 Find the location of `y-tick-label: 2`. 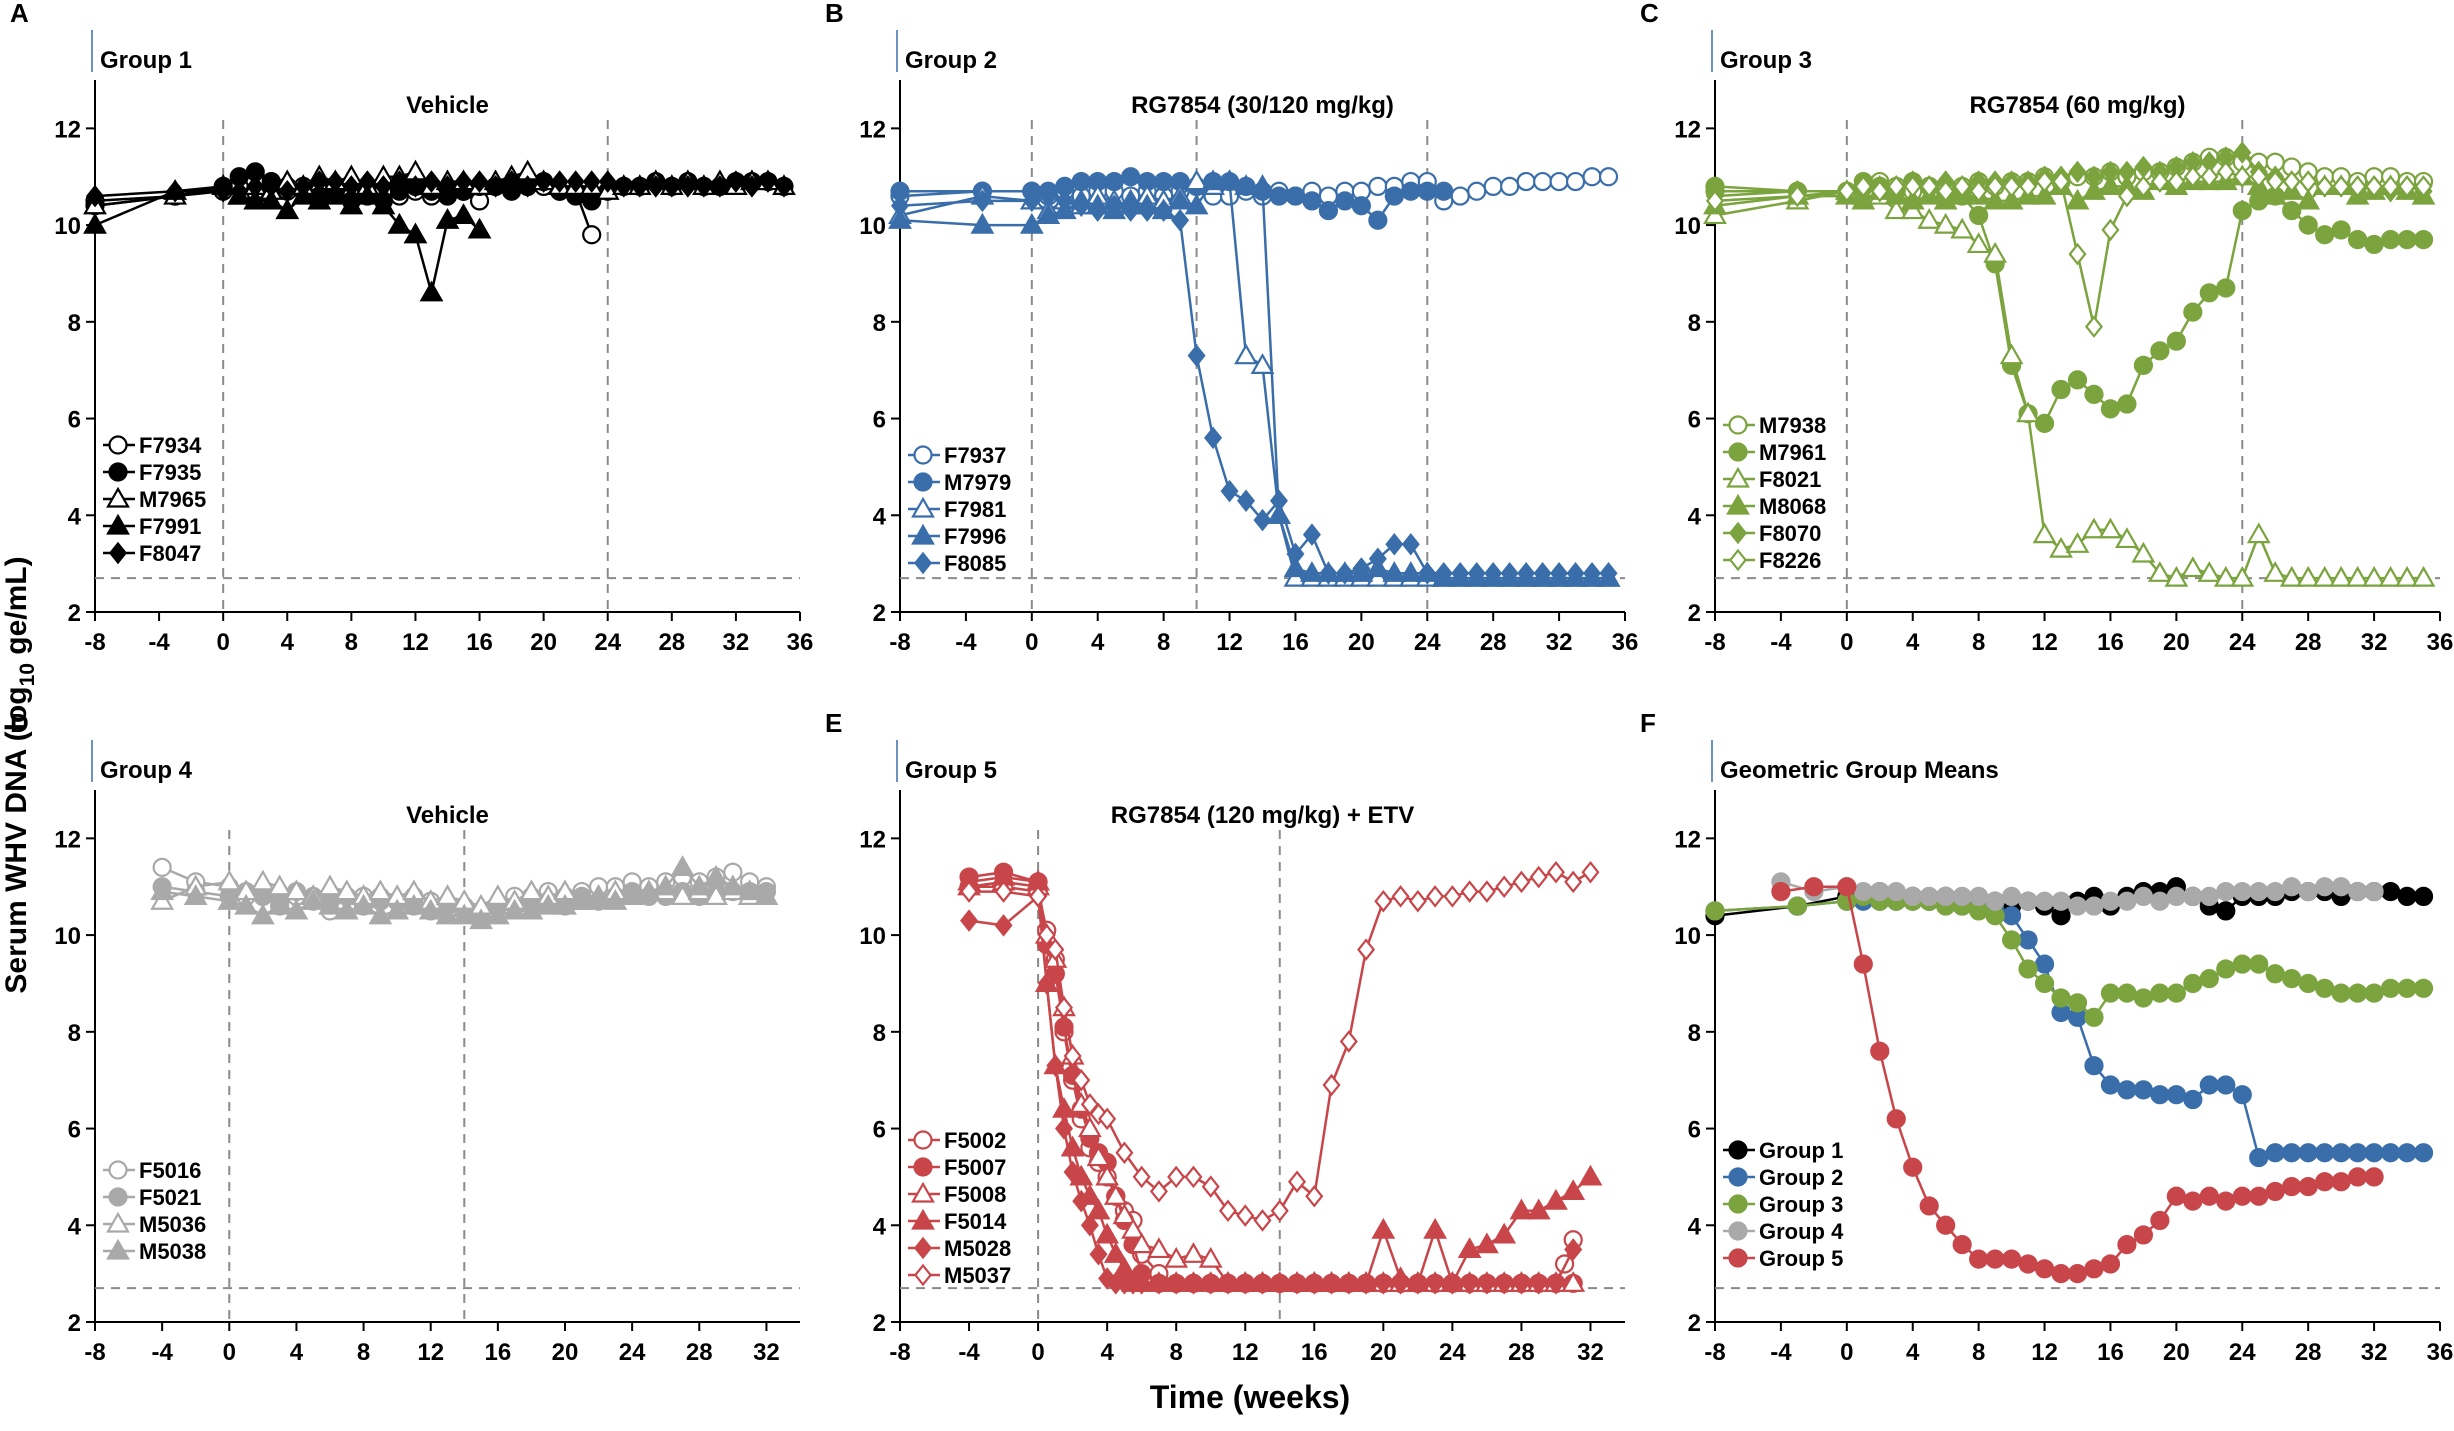

y-tick-label: 2 is located at coordinates (1694, 1323).